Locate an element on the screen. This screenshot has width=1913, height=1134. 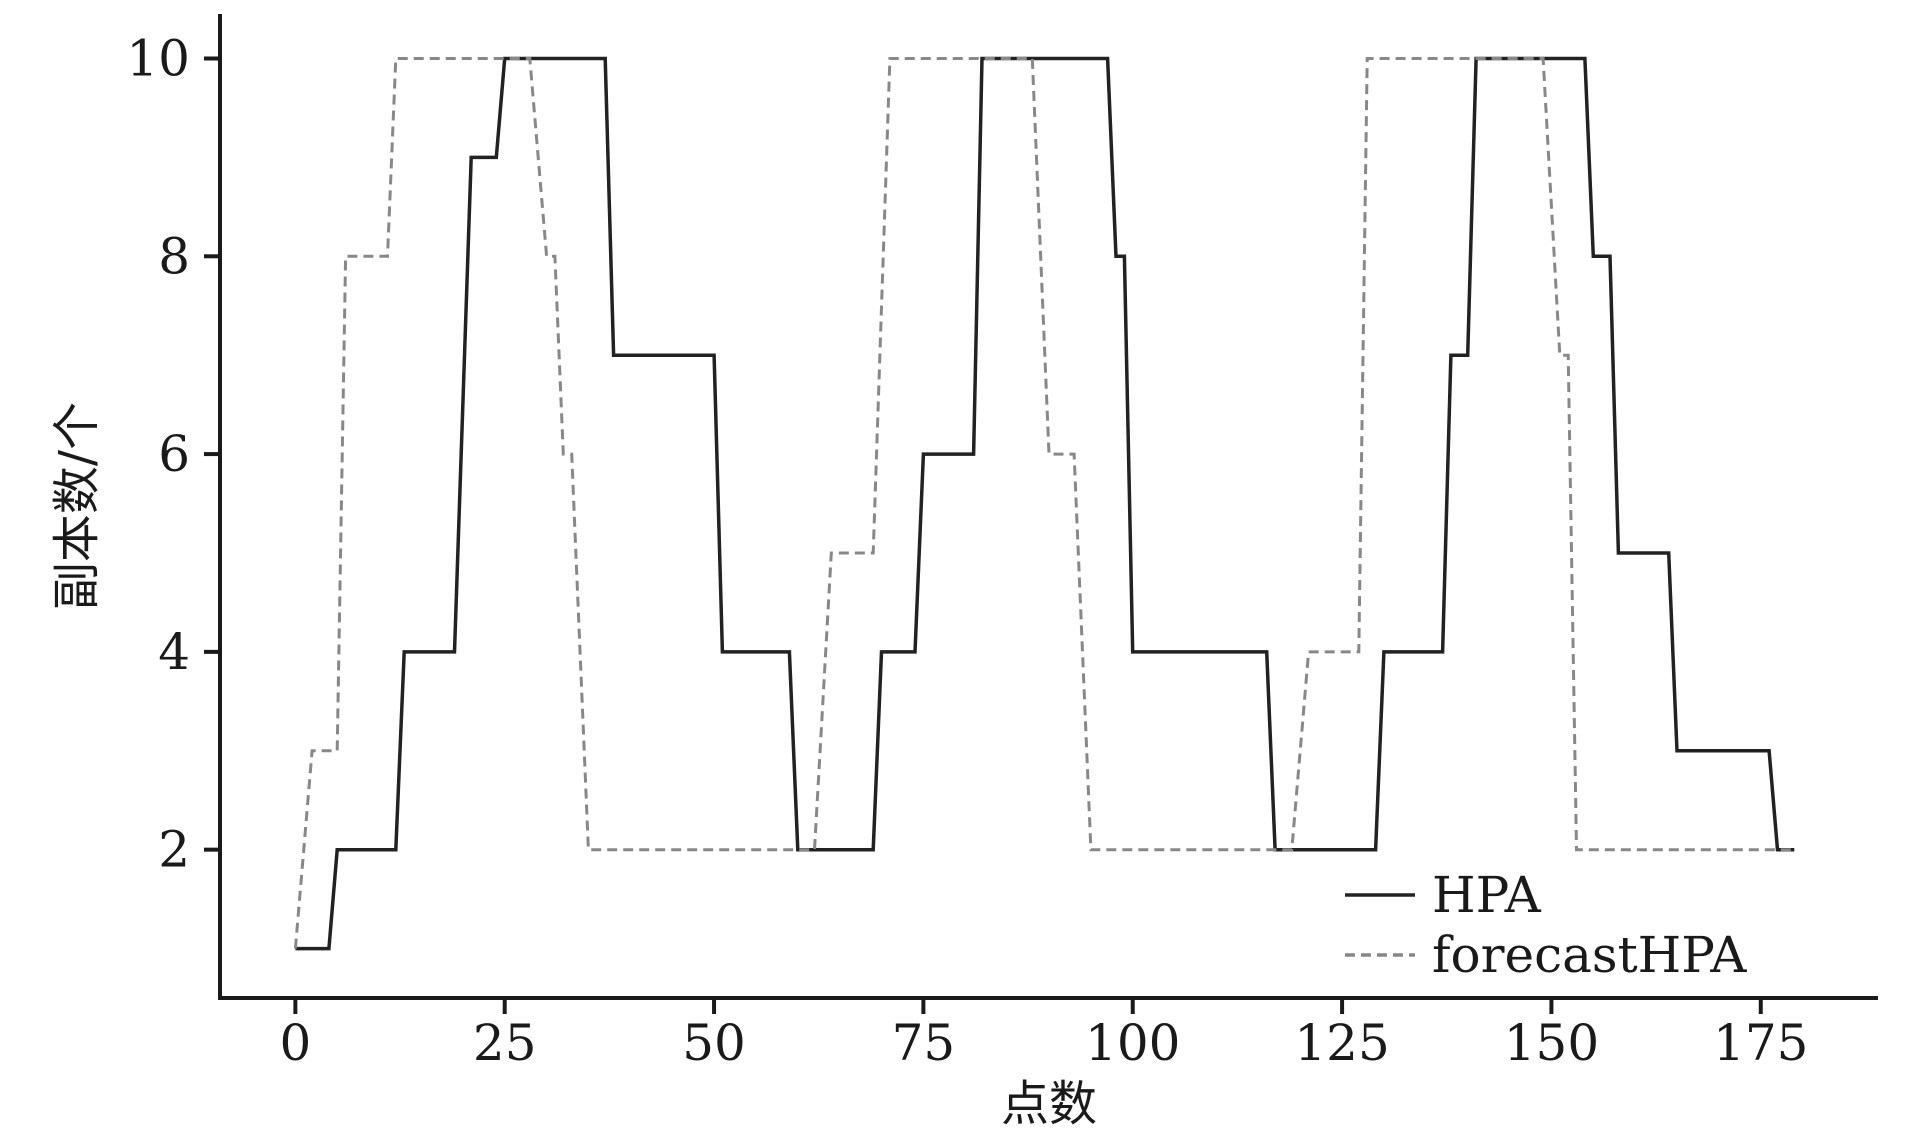
x-tick-label: 75 is located at coordinates (924, 1043).